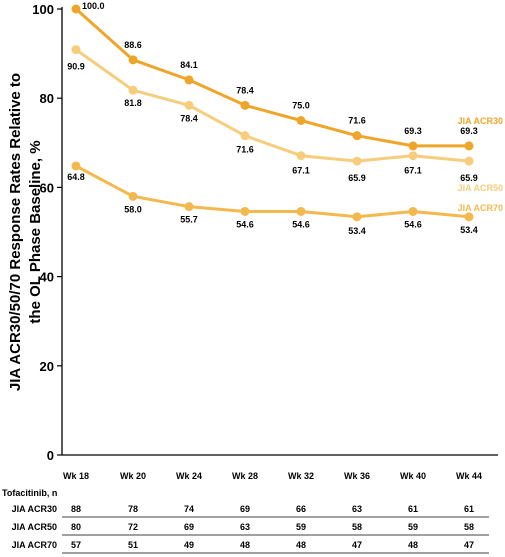 The width and height of the screenshot is (505, 557). I want to click on y-tick-label: 100, so click(43, 9).